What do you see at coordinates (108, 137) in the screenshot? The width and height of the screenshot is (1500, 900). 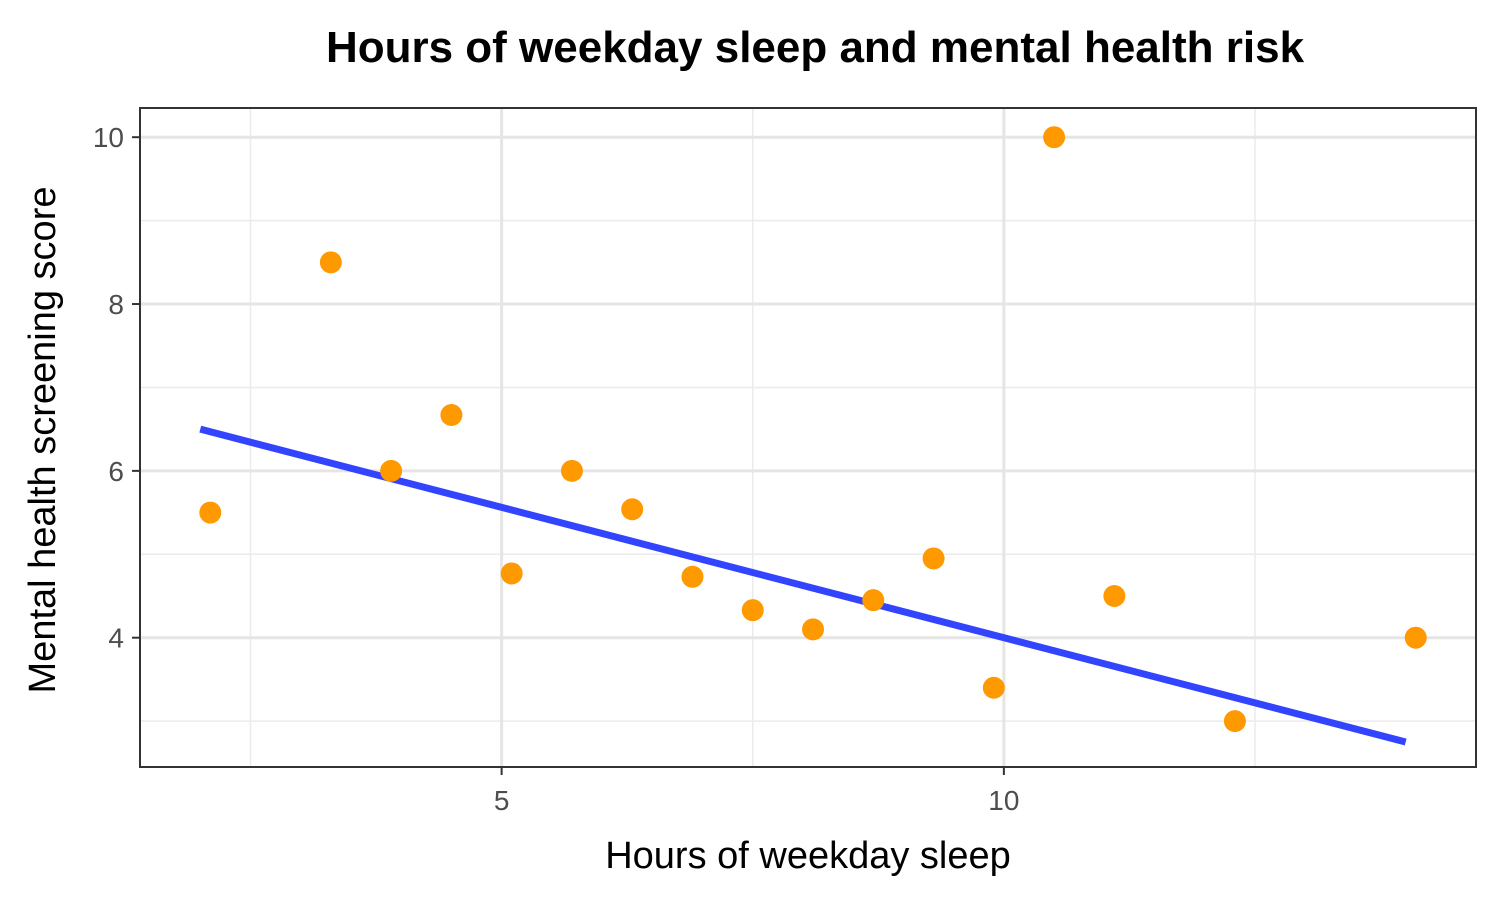 I see `y-tick-label: 10` at bounding box center [108, 137].